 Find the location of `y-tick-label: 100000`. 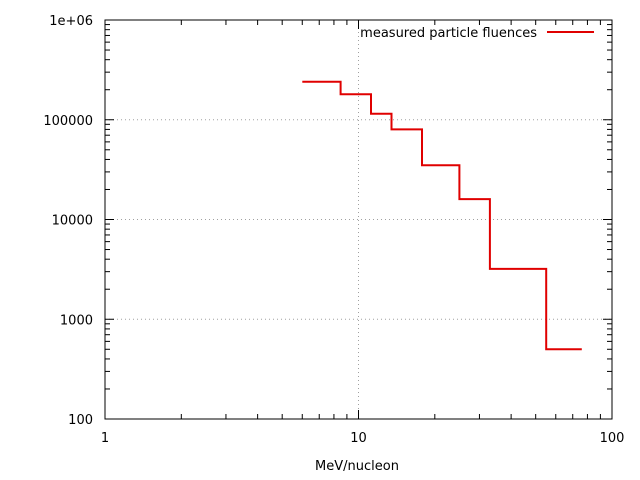

y-tick-label: 100000 is located at coordinates (68, 121).